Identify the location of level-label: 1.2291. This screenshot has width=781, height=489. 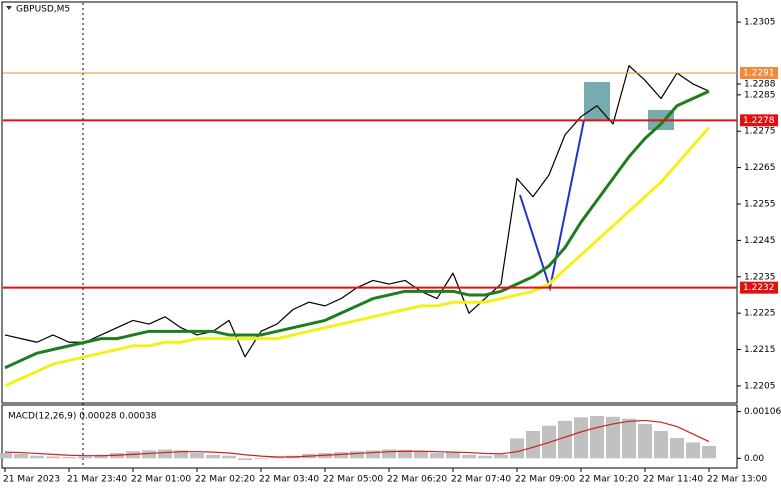
(759, 74).